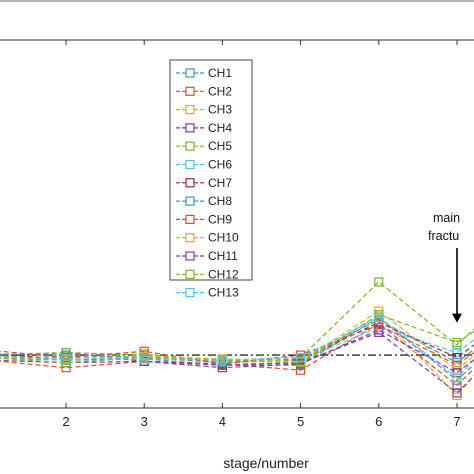 The height and width of the screenshot is (474, 474). I want to click on series-ch12, so click(237, 339).